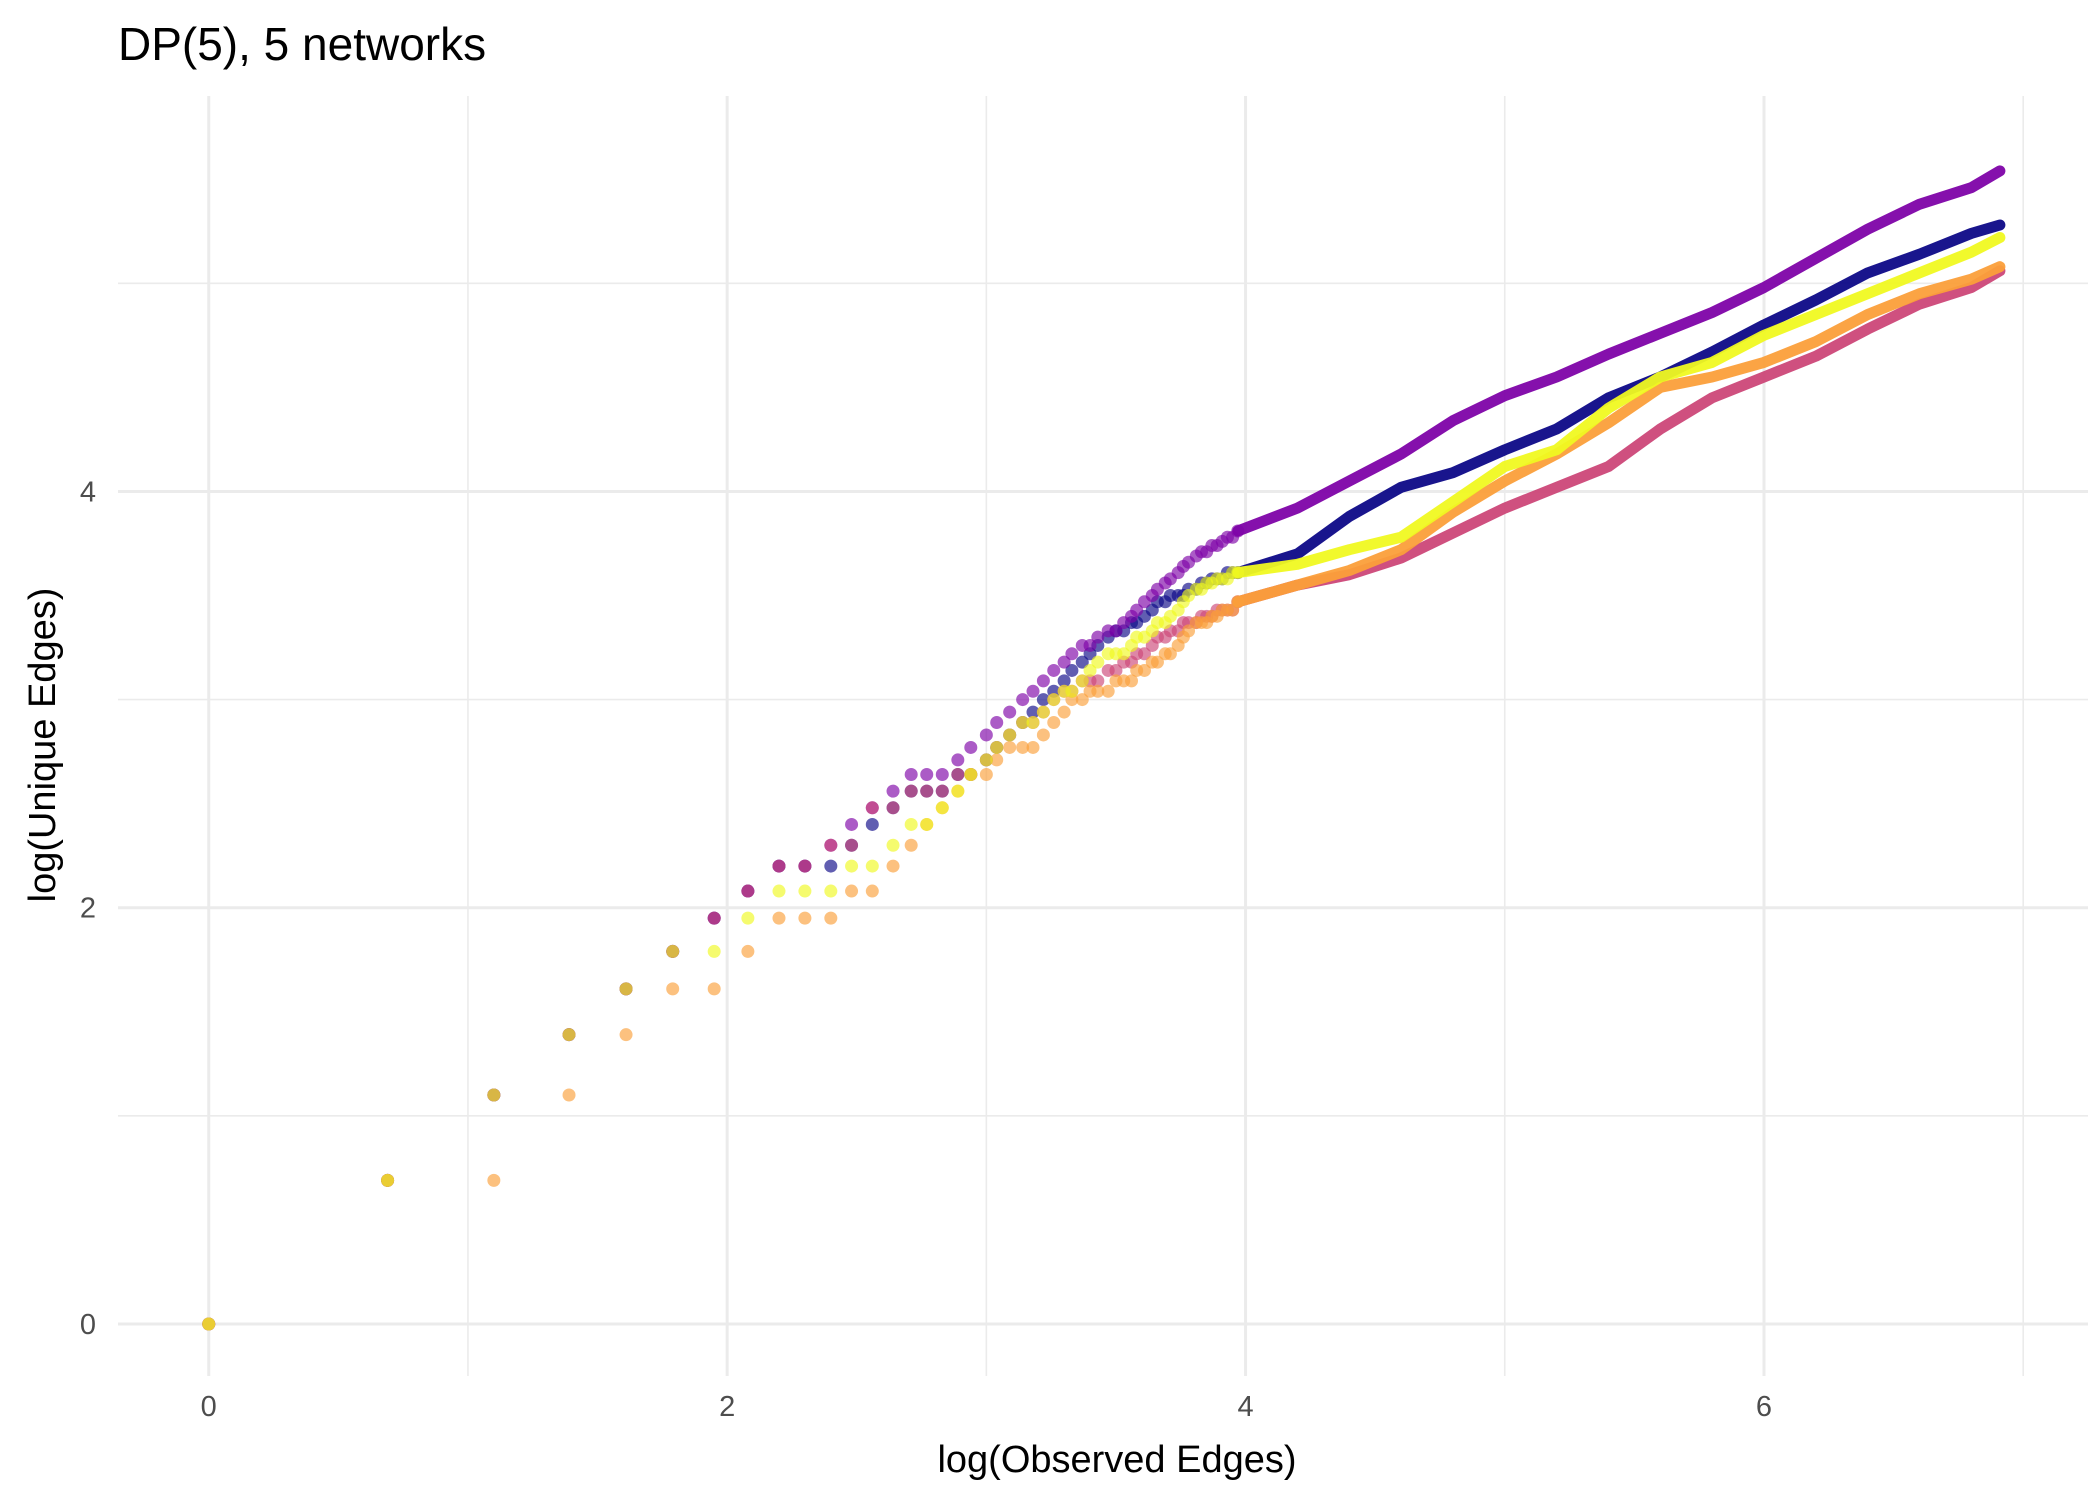  I want to click on x-tick-label: 4, so click(1245, 1407).